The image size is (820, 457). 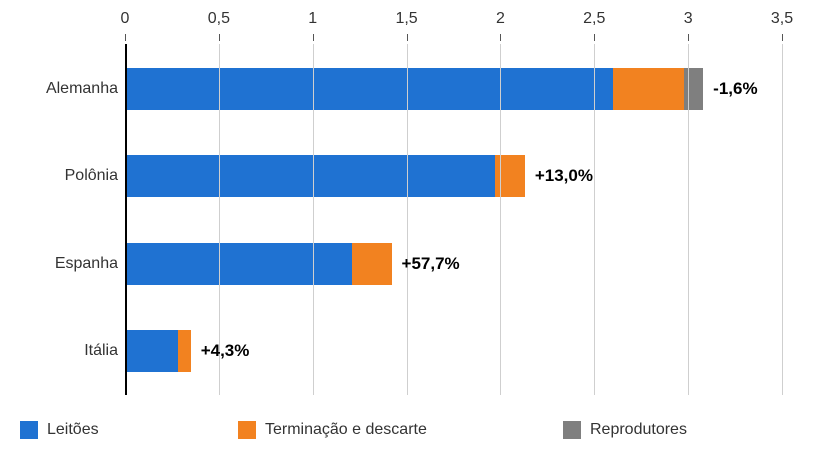 What do you see at coordinates (218, 18) in the screenshot?
I see `x-axis-tick-label: 0,5` at bounding box center [218, 18].